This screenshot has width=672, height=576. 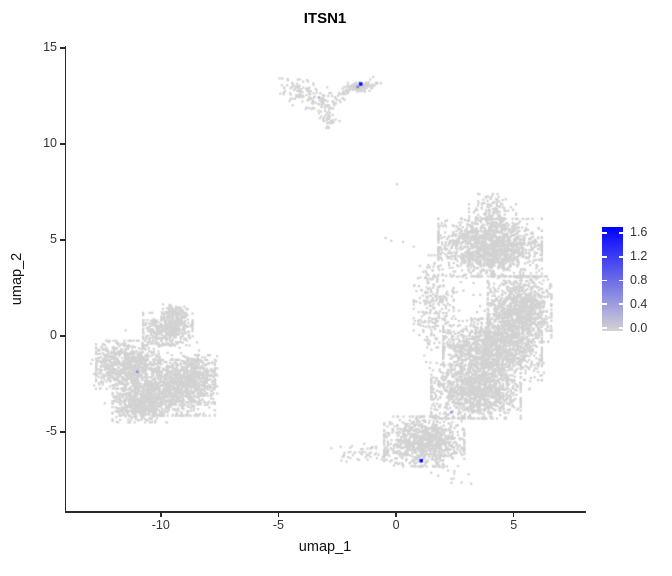 What do you see at coordinates (325, 512) in the screenshot?
I see `x-axis-line` at bounding box center [325, 512].